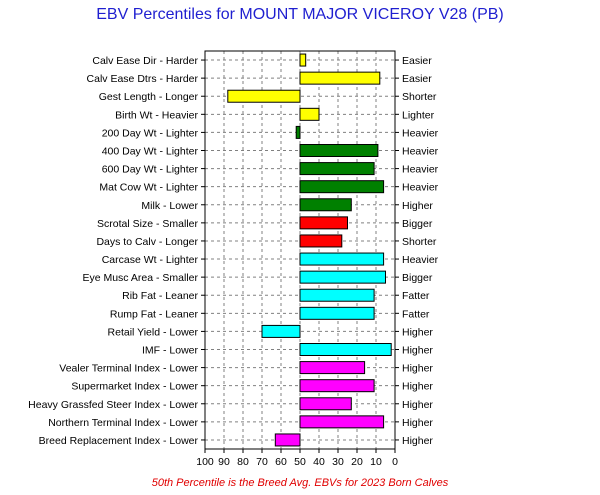 The height and width of the screenshot is (495, 600). What do you see at coordinates (150, 170) in the screenshot?
I see `trait-label-left: 600 Day Wt - Lighter` at bounding box center [150, 170].